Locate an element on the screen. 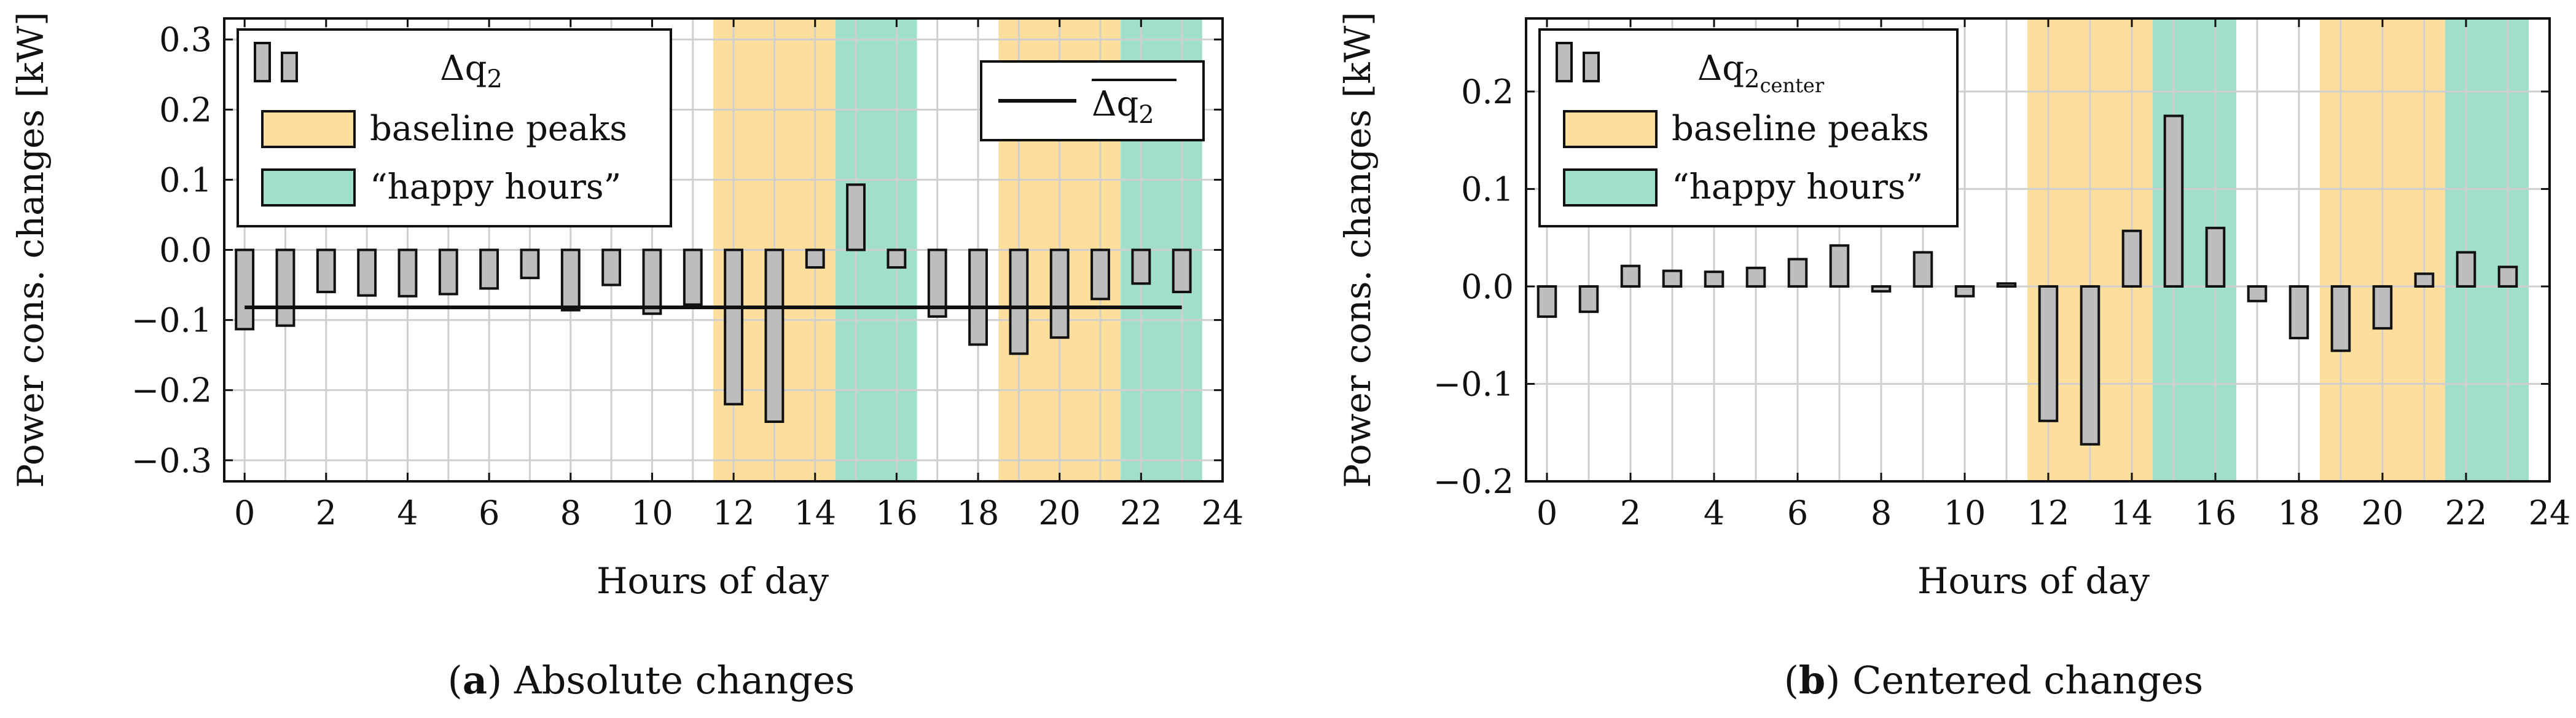 The width and height of the screenshot is (2576, 718). shaded-region-happy-hours is located at coordinates (2487, 249).